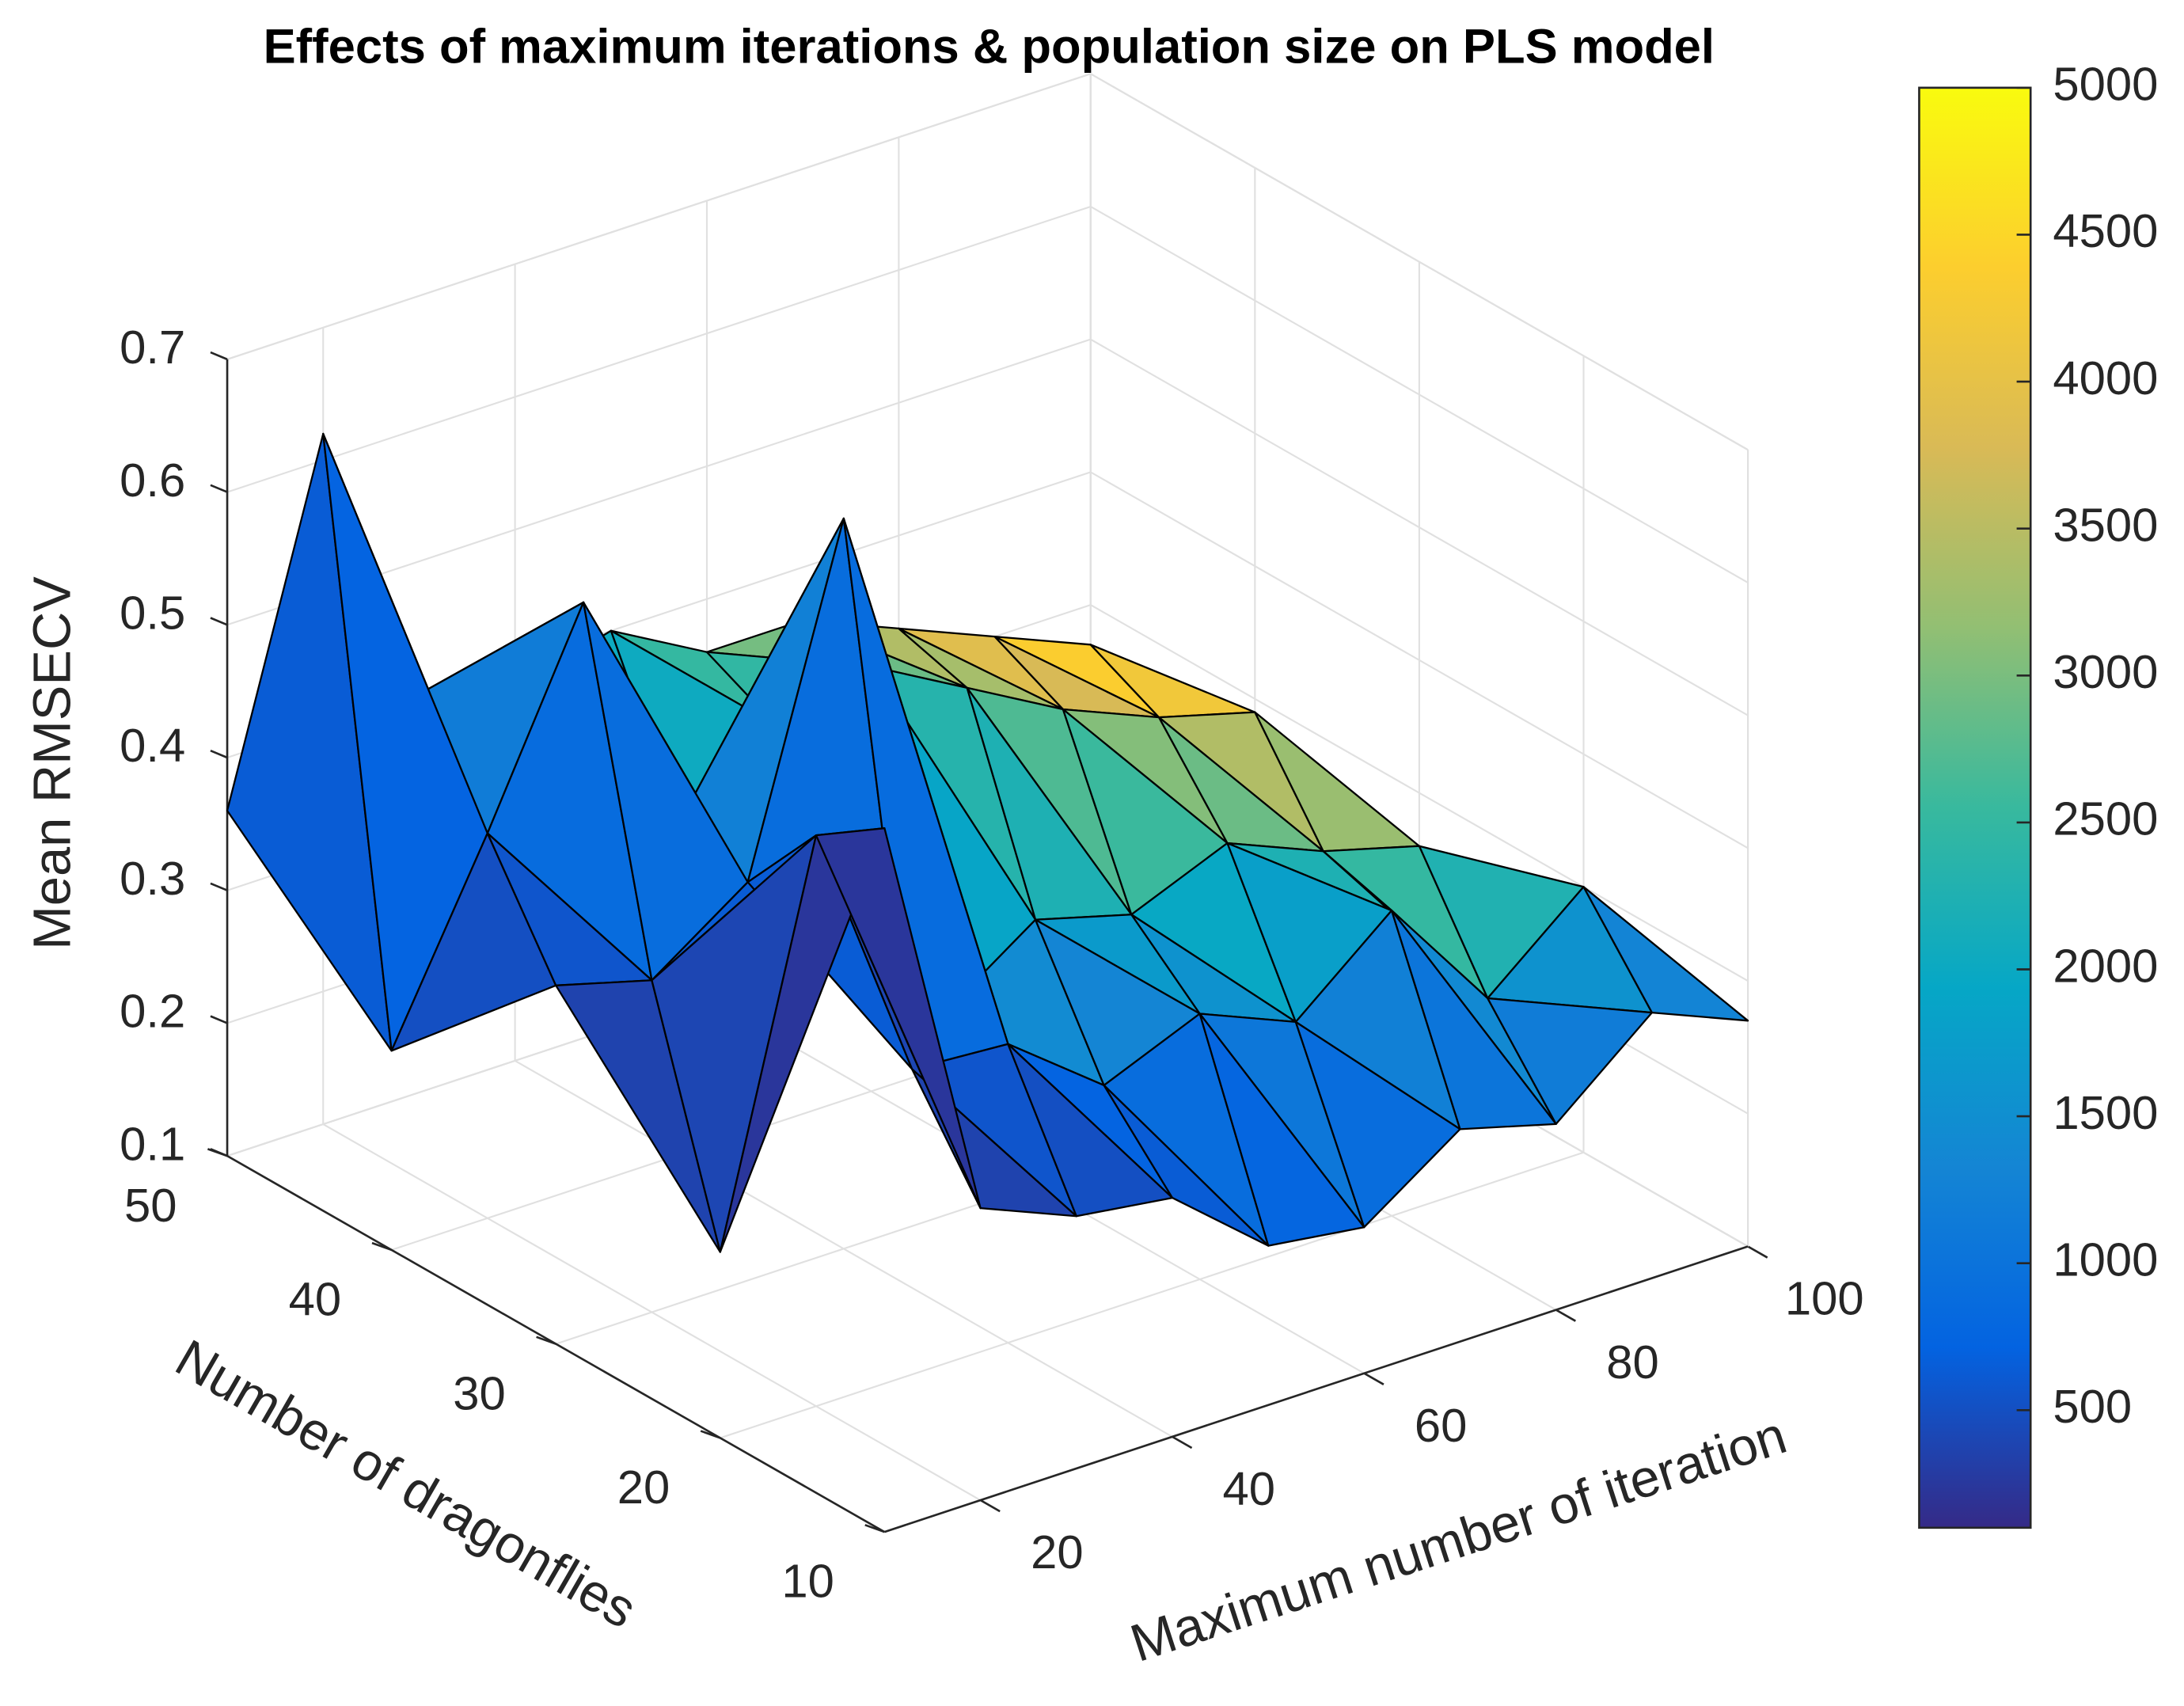 This screenshot has width=2184, height=1706. Describe the element at coordinates (2105, 965) in the screenshot. I see `colorbar-tick-label: 2000` at that location.